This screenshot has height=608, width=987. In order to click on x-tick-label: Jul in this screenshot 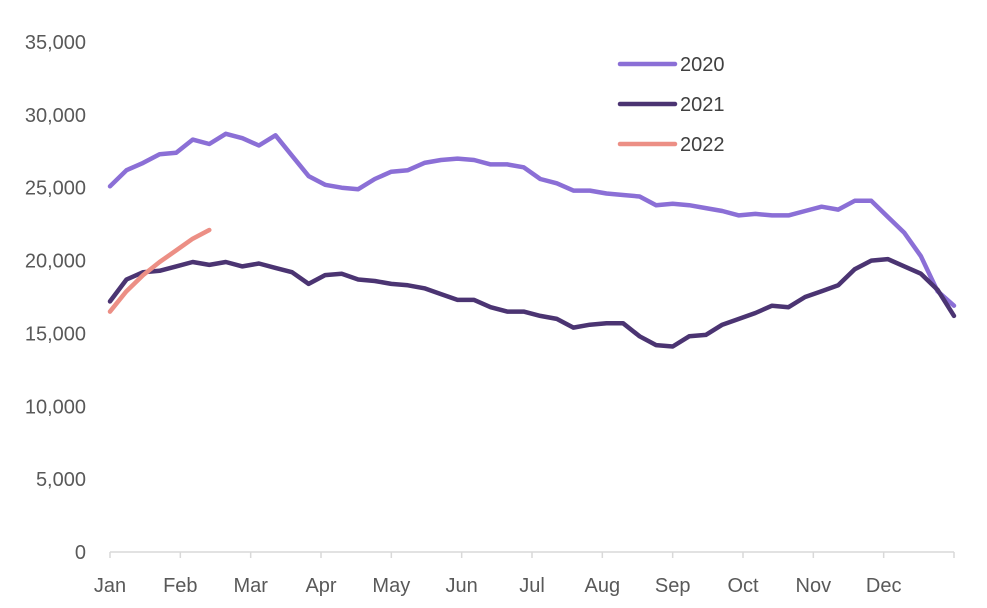, I will do `click(532, 586)`.